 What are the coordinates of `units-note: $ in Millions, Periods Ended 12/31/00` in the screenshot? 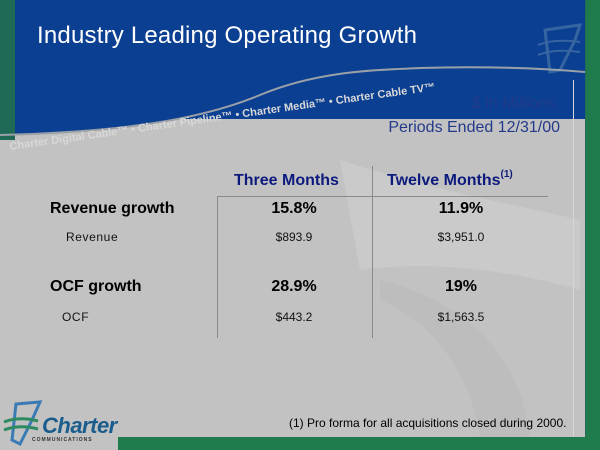 It's located at (474, 116).